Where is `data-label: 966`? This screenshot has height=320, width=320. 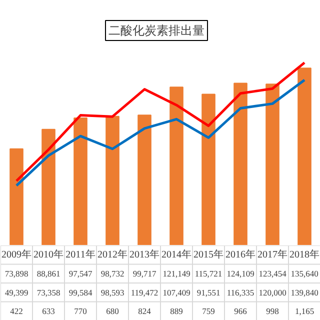
data-label: 966 is located at coordinates (240, 311).